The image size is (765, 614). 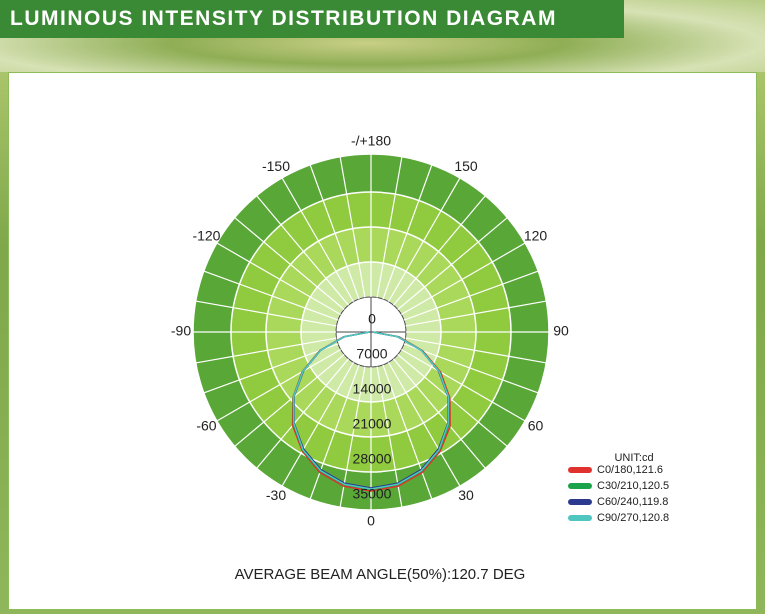 I want to click on chart-title: LUMINOUS INTENSITY DISTRIBUTION DIAGRAM, so click(x=312, y=19).